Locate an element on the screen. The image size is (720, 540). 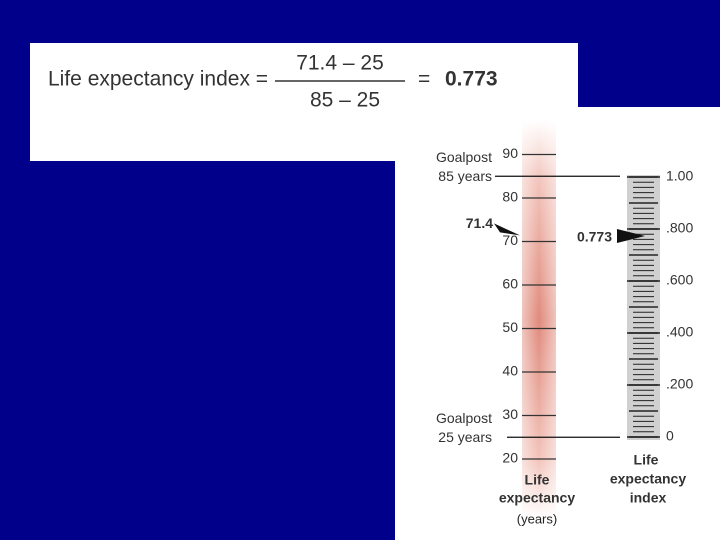
years-tick-label: 40 is located at coordinates (510, 371).